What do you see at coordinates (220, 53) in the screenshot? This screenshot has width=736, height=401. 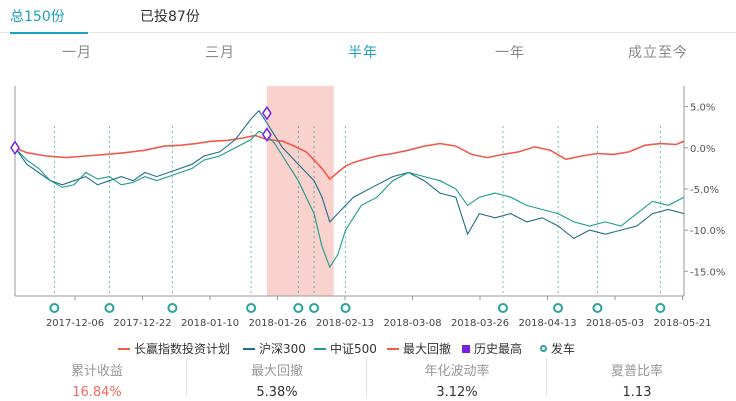 I see `range-tab-3m: 三月` at bounding box center [220, 53].